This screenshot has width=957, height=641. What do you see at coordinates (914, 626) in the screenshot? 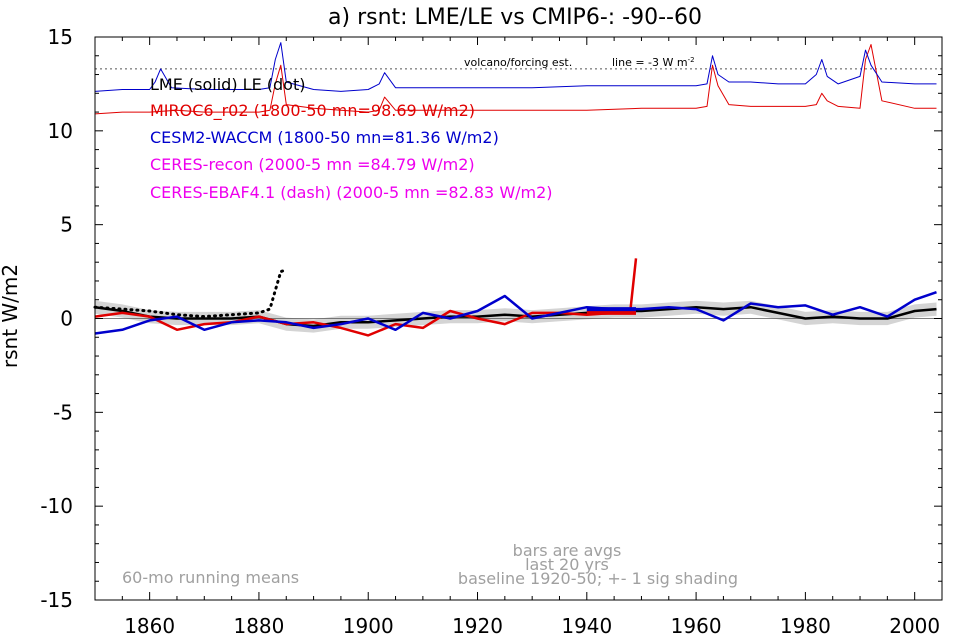
I see `x-tick-label: 2000` at bounding box center [914, 626].